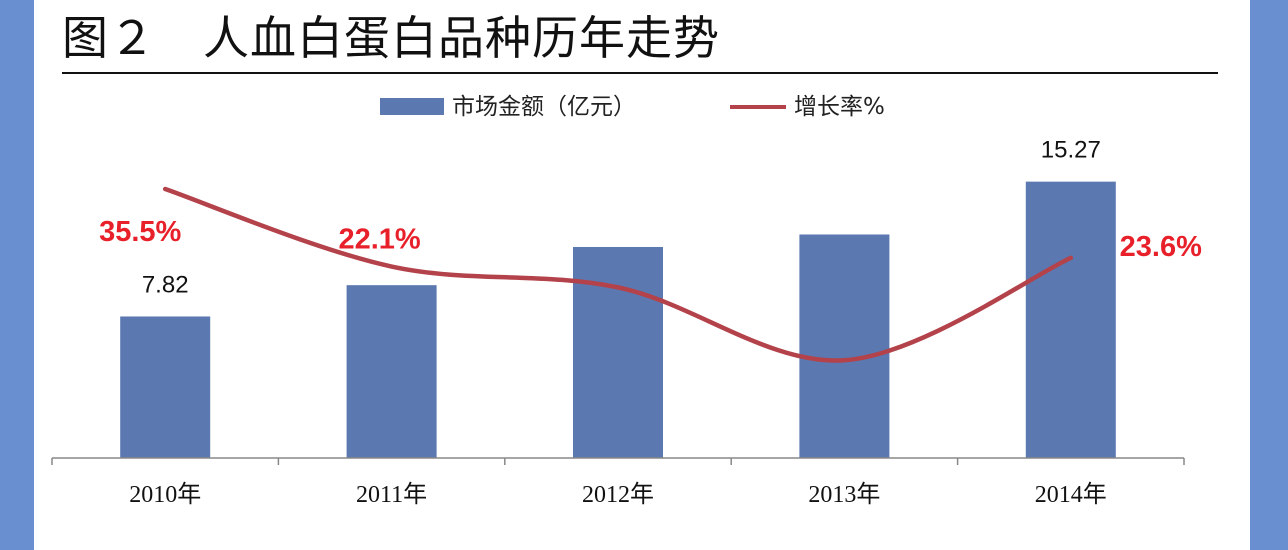 The height and width of the screenshot is (550, 1288). I want to click on right-side-bar, so click(1269, 275).